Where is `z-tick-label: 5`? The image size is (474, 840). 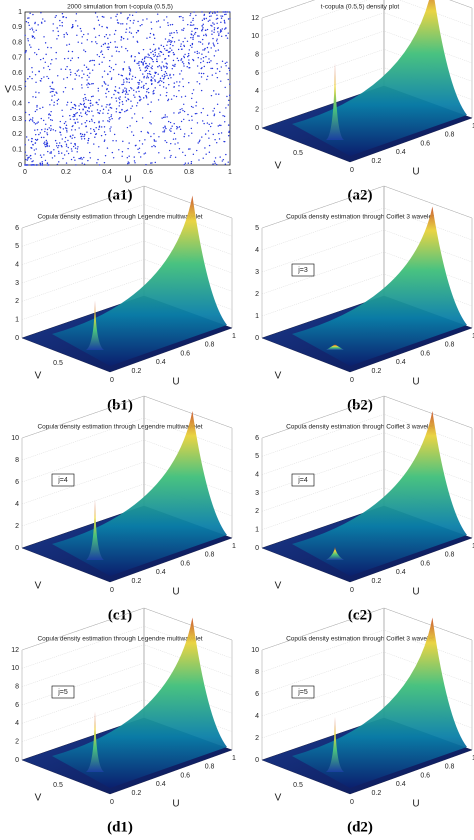
z-tick-label: 5 is located at coordinates (17, 246).